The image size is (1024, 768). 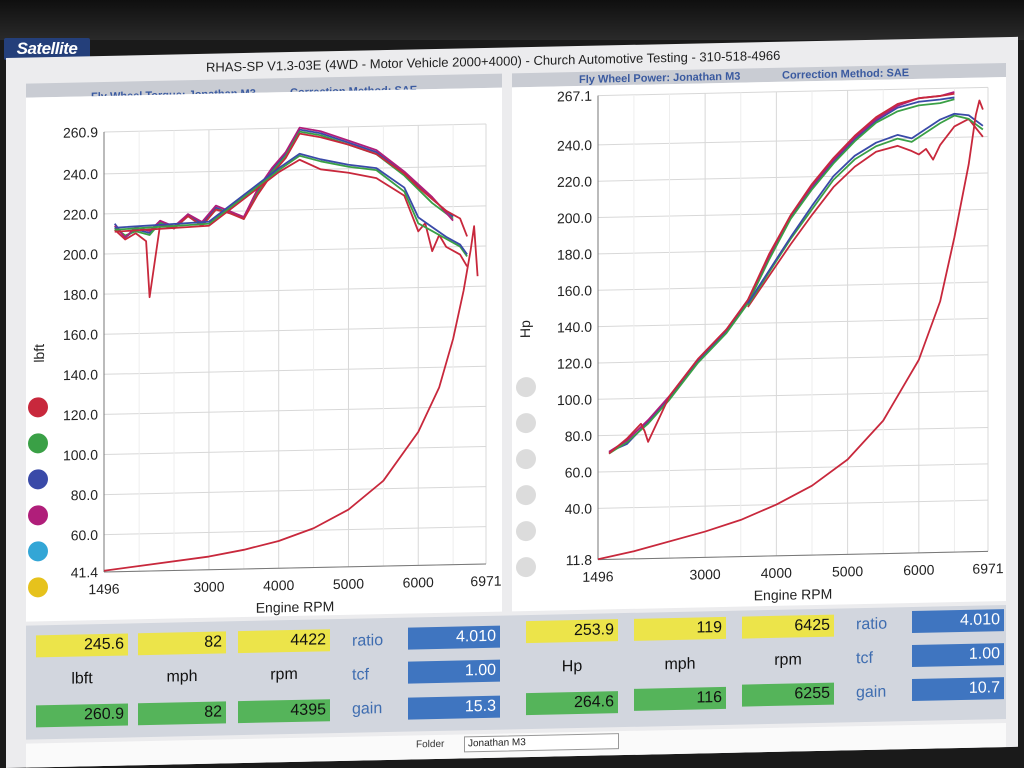 What do you see at coordinates (525, 329) in the screenshot?
I see `chart1-y-axis-label: Hp` at bounding box center [525, 329].